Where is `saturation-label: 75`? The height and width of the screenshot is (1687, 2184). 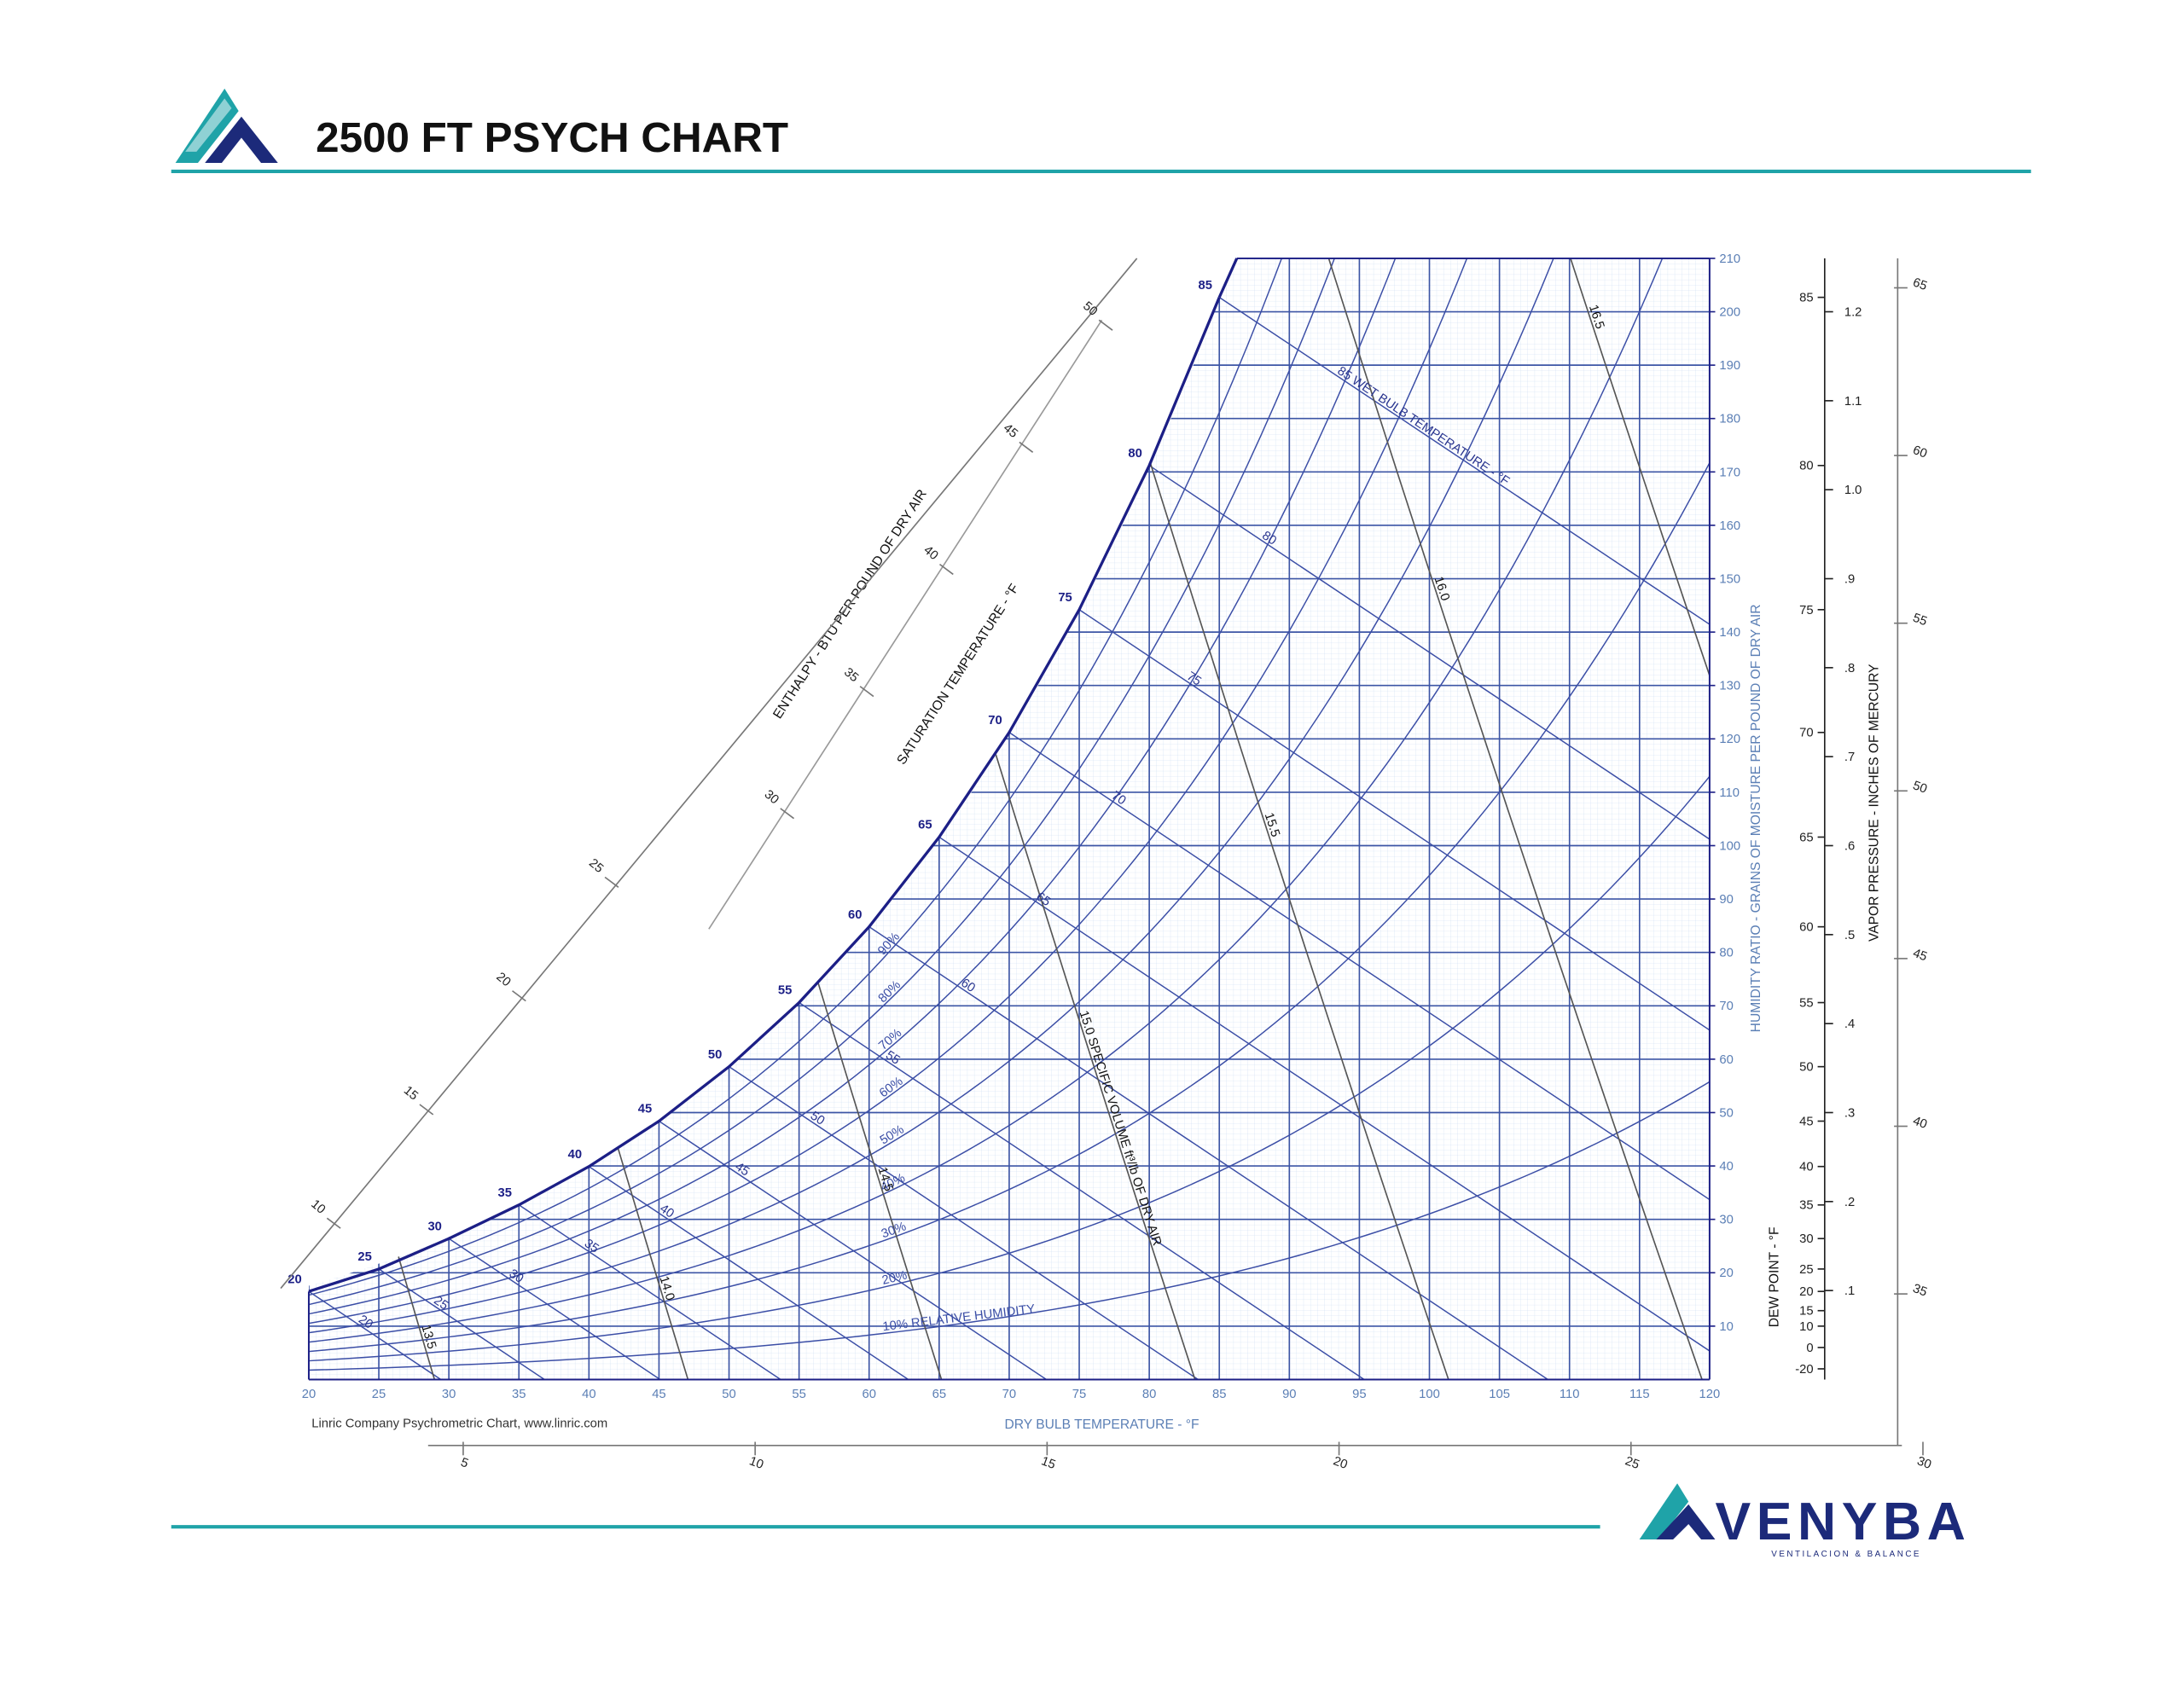
saturation-label: 75 is located at coordinates (1065, 598).